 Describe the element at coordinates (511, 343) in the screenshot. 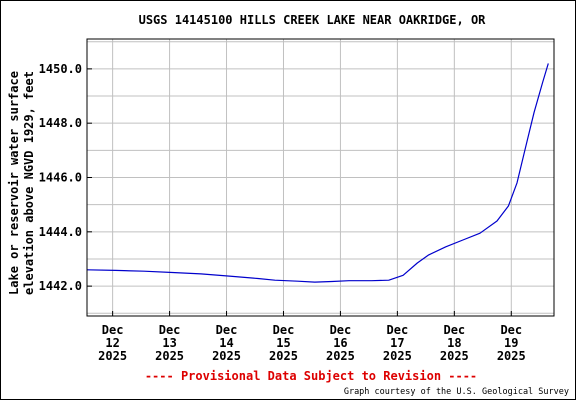

I see `x-tick-day: 19` at that location.